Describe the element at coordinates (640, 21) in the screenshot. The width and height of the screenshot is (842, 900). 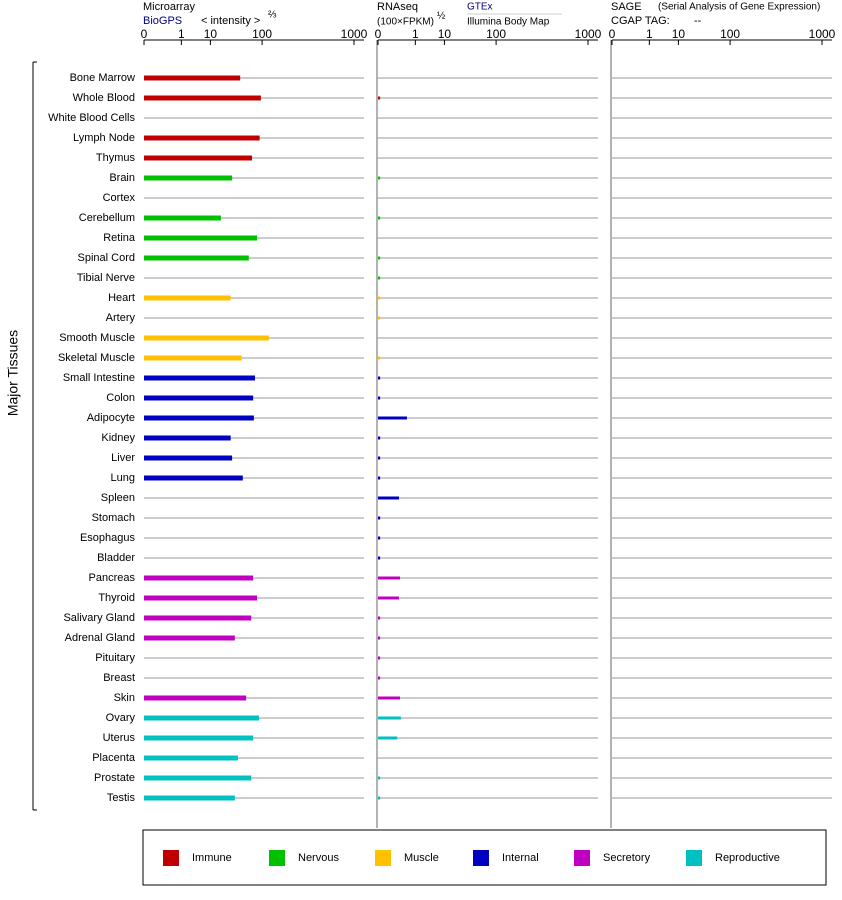
I see `tag-label: CGAP TAG:` at that location.